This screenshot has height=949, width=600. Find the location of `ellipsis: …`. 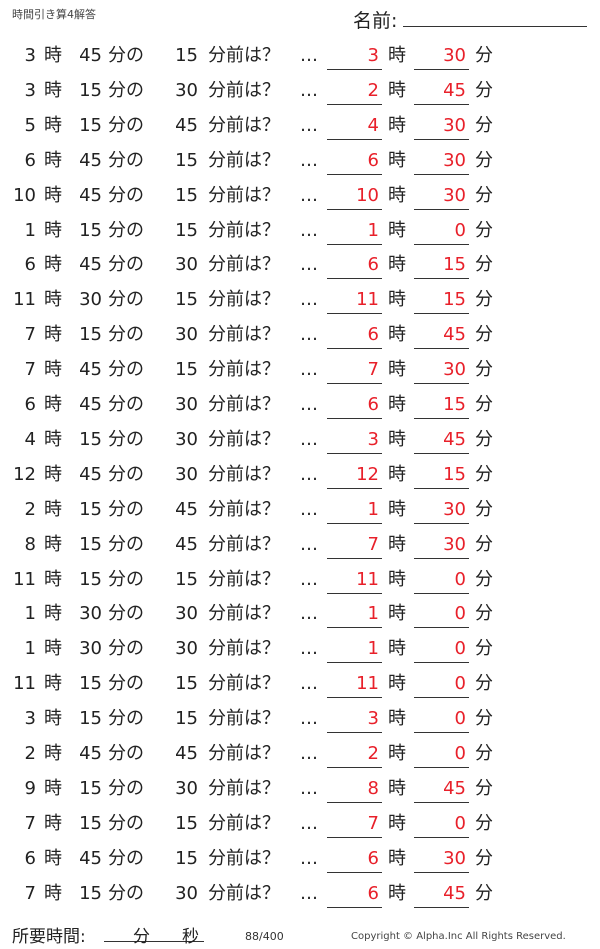

ellipsis: … is located at coordinates (309, 125).